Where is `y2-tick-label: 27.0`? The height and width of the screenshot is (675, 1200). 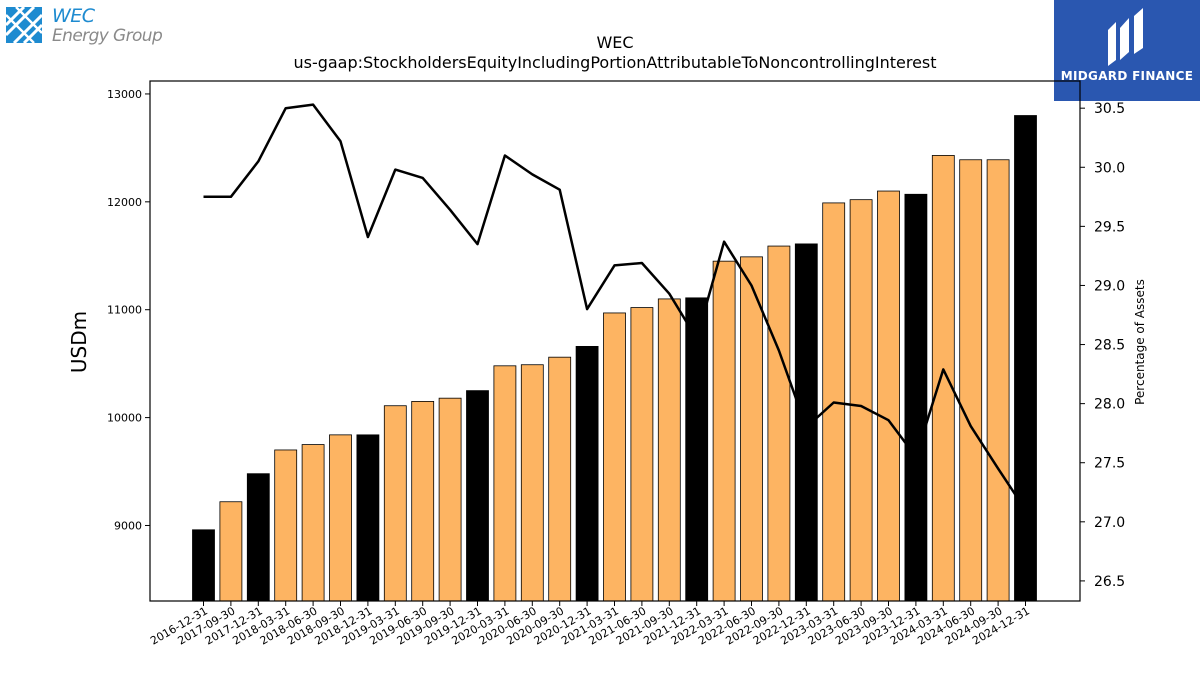
y2-tick-label: 27.0 is located at coordinates (1109, 523).